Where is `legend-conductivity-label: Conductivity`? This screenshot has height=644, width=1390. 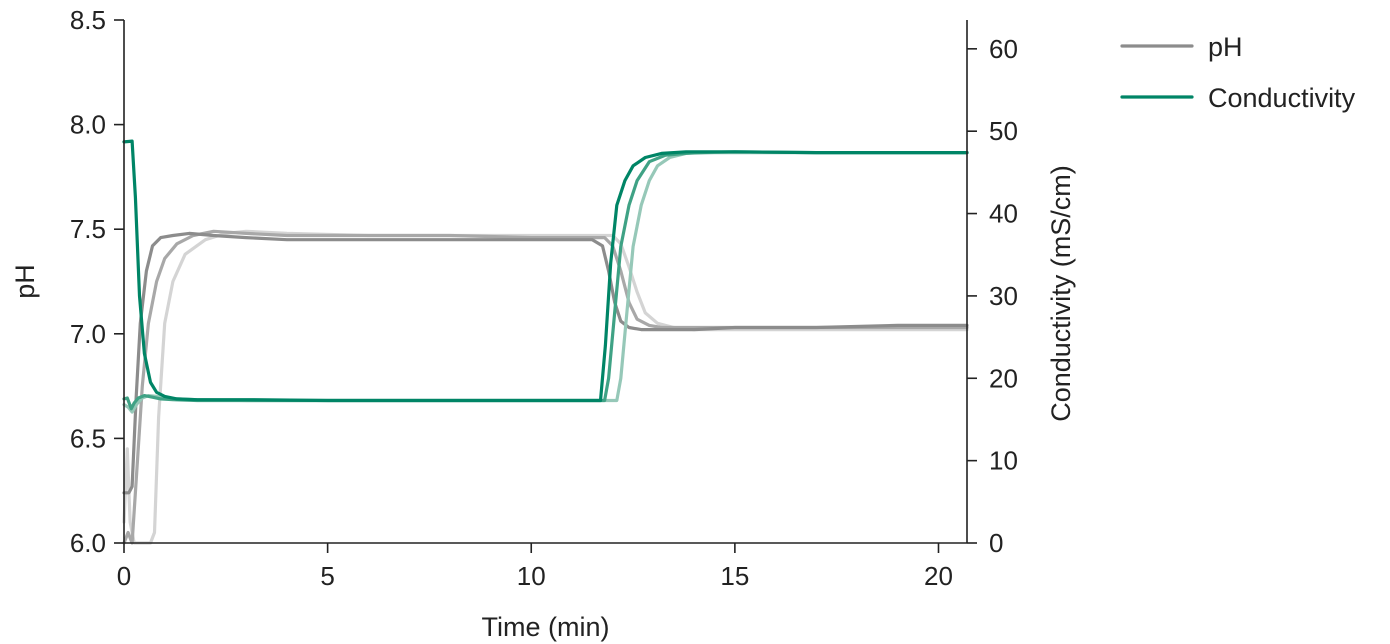 legend-conductivity-label: Conductivity is located at coordinates (1282, 98).